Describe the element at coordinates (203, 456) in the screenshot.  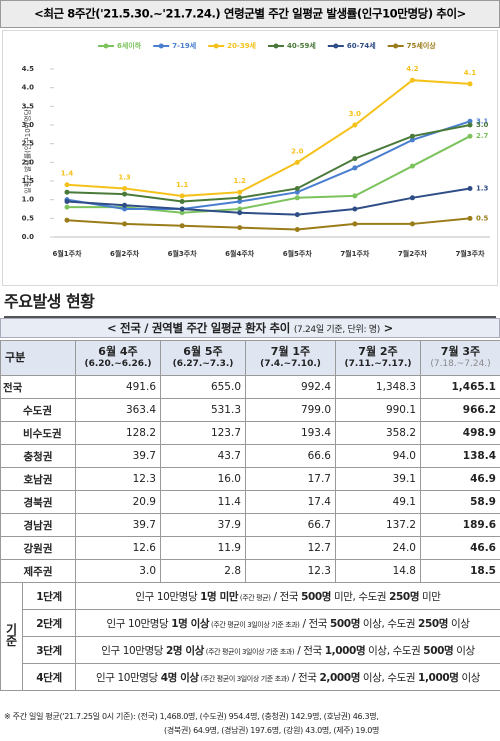
I see `cell-value: 43.7` at that location.